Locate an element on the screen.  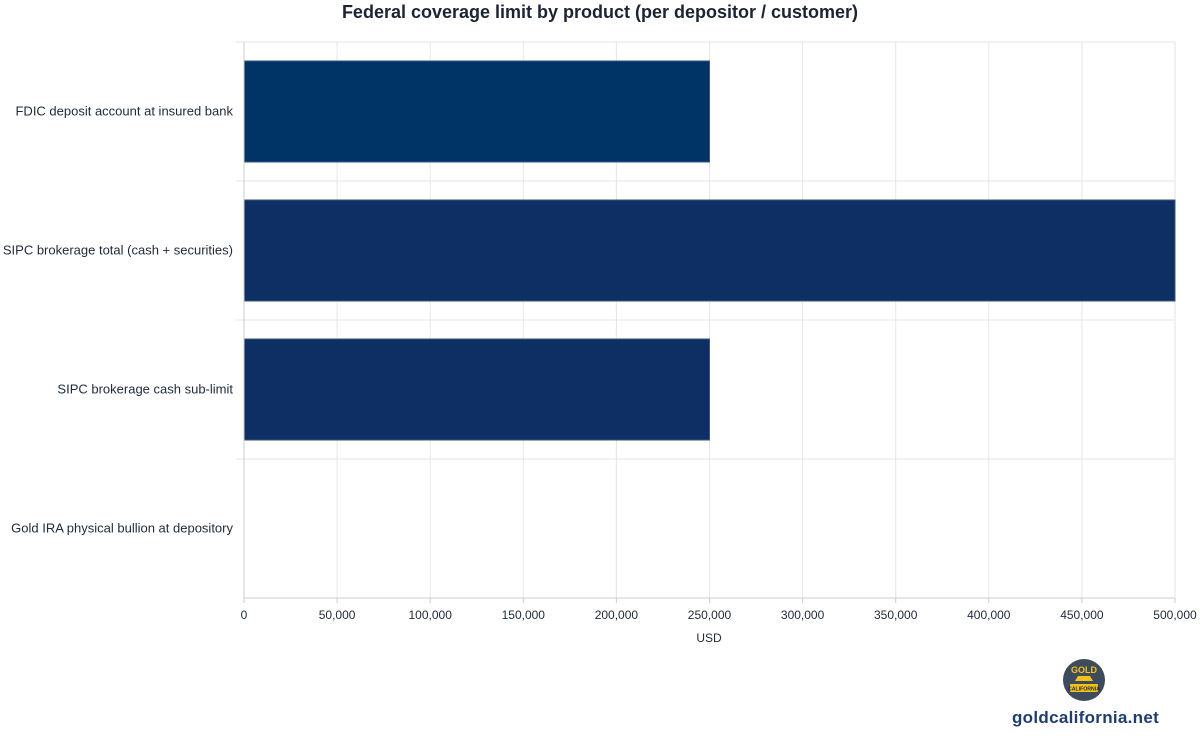
x-tick-label: 350,000 is located at coordinates (896, 615).